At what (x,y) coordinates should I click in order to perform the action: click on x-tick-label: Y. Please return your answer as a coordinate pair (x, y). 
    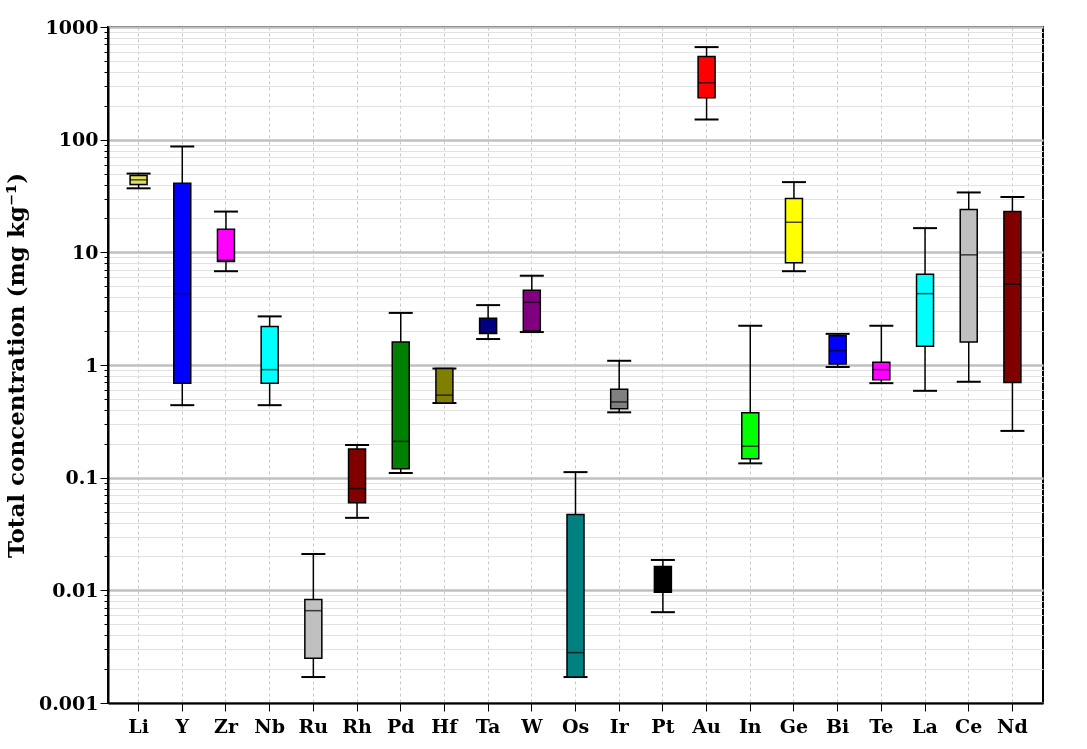
    Looking at the image, I should click on (182, 725).